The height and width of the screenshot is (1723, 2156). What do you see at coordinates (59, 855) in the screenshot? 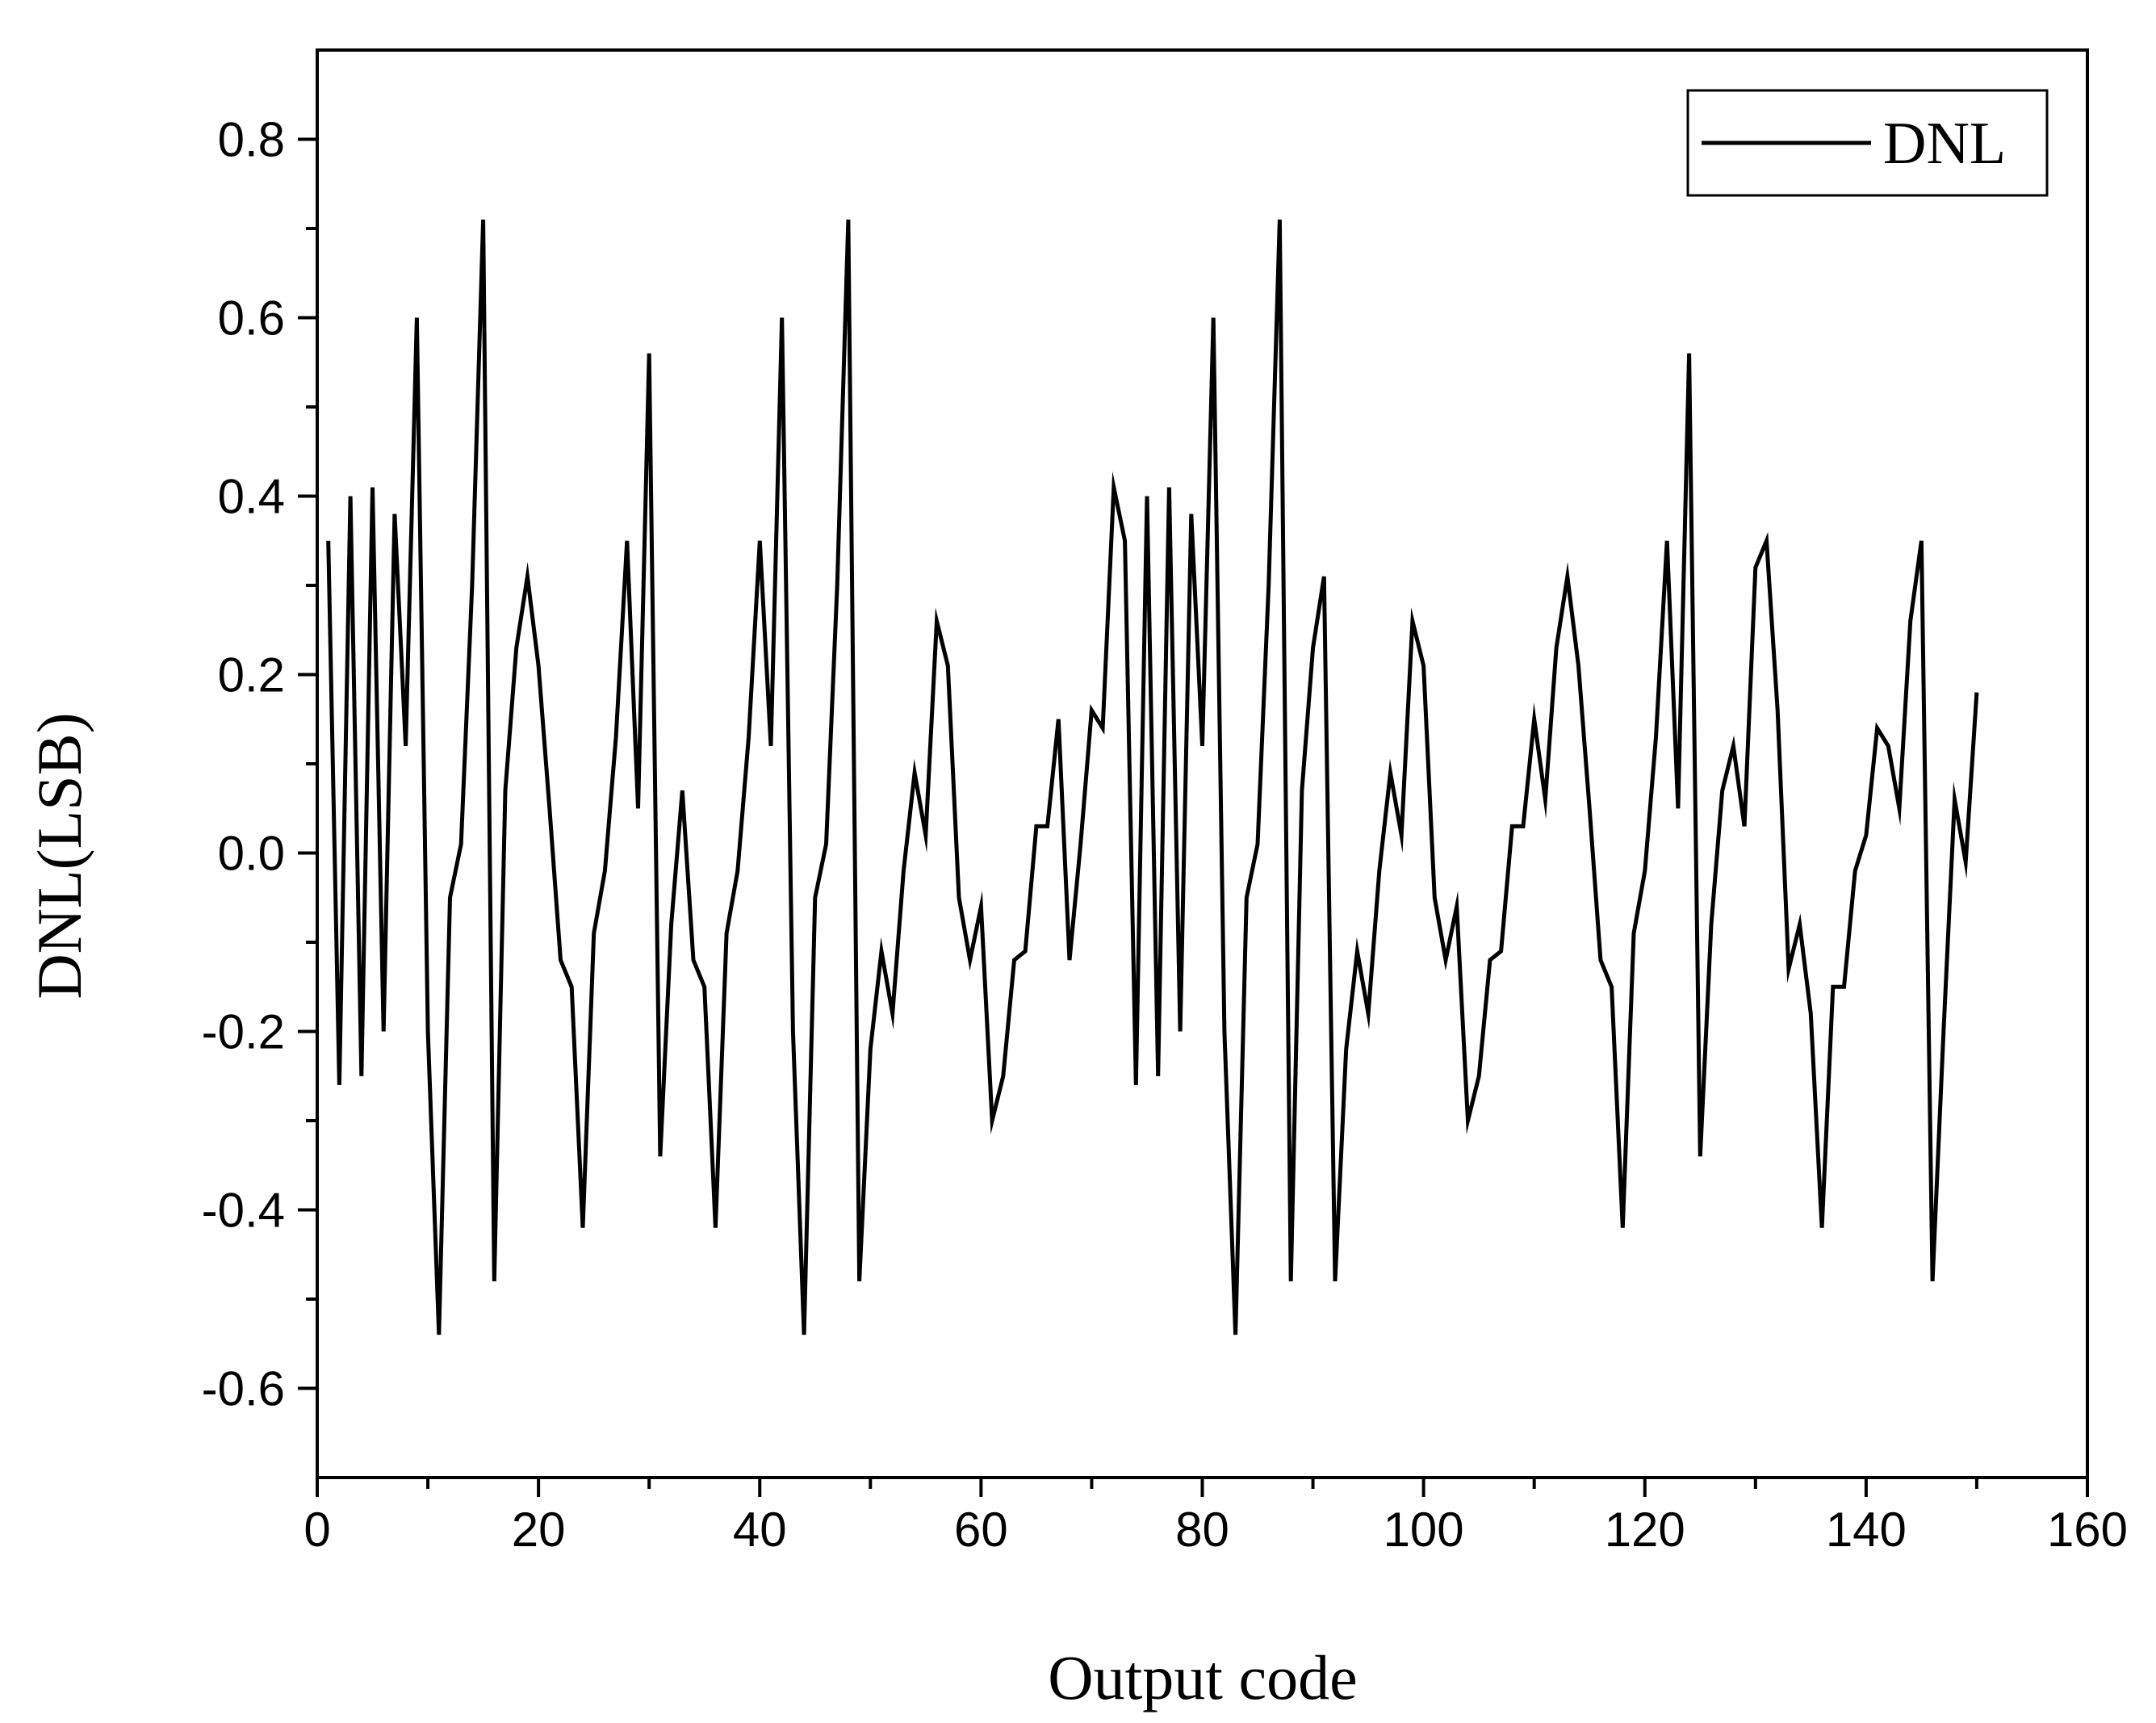
I see `y-axis-title: DNL(LSB)` at bounding box center [59, 855].